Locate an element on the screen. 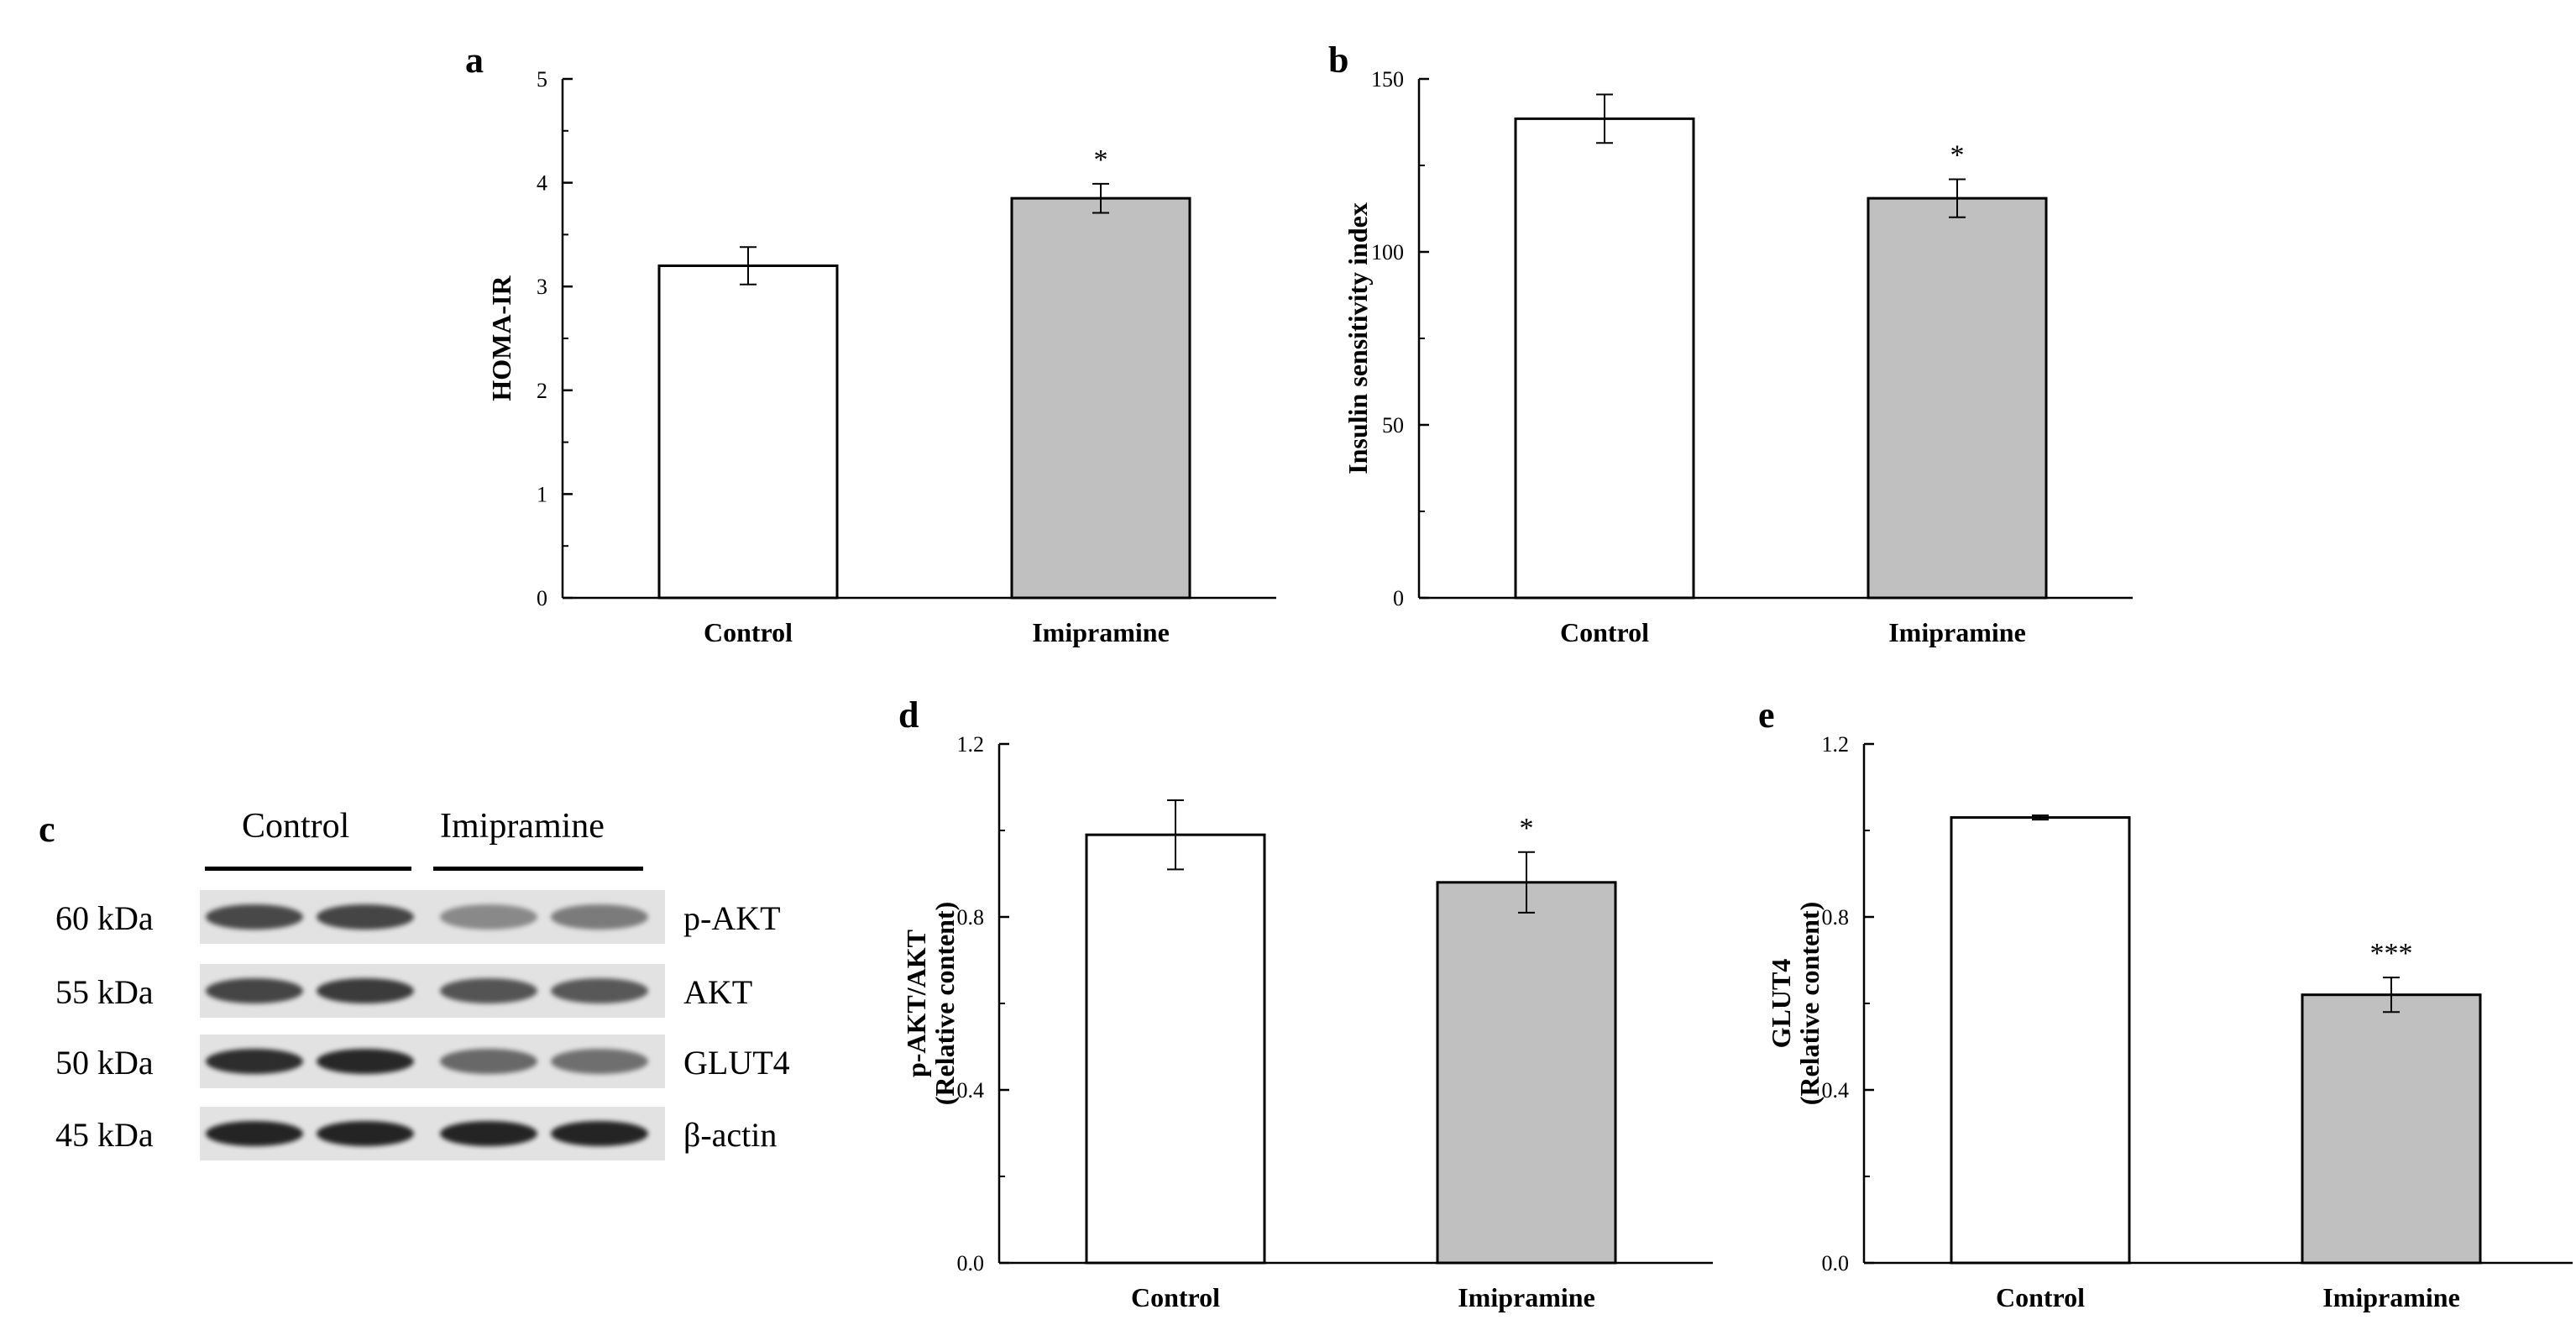  chart-b-category-label: Control is located at coordinates (1605, 632).